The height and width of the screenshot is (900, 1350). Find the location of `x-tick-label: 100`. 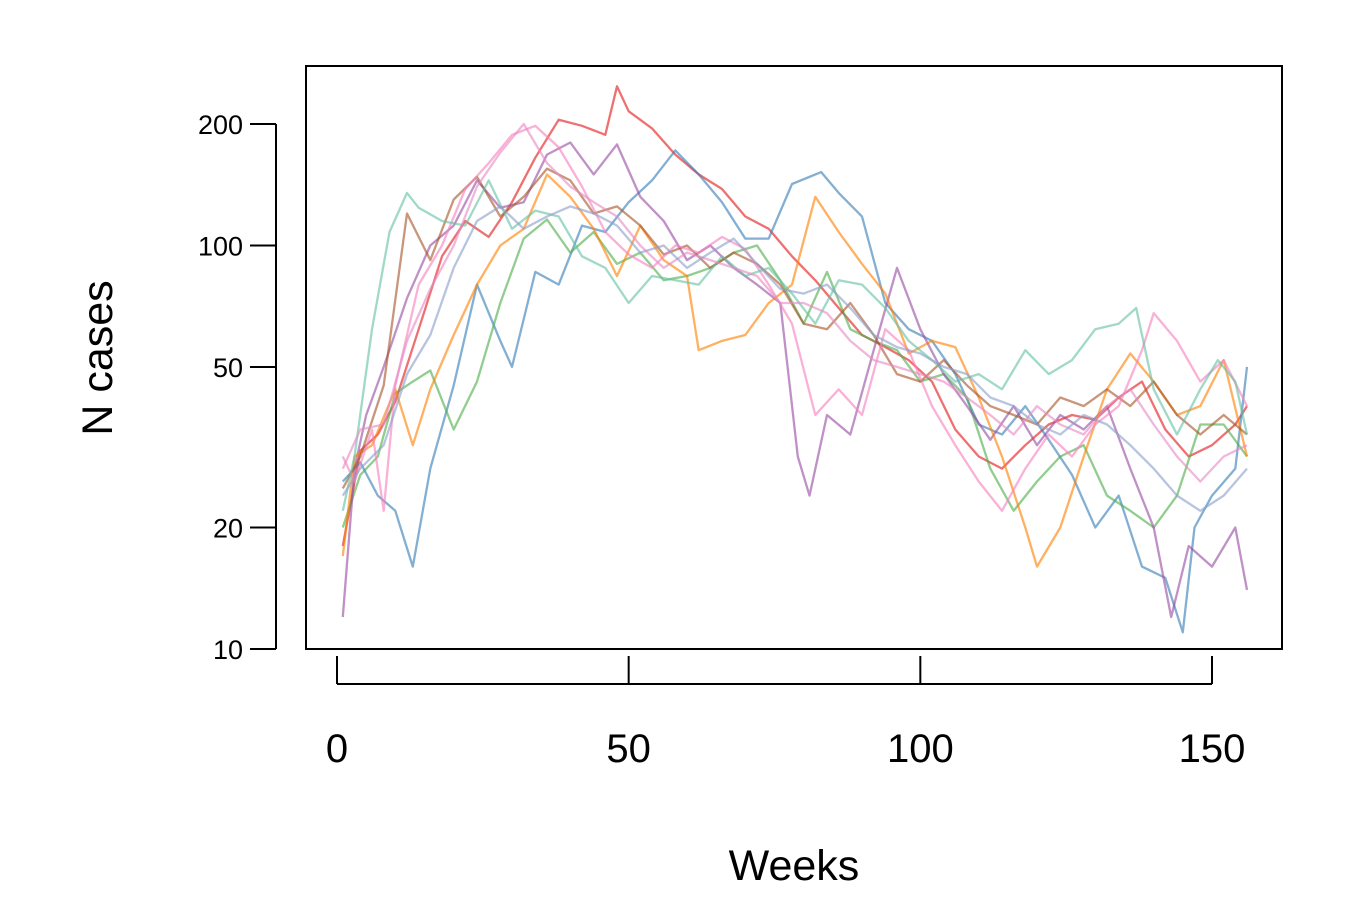

x-tick-label: 100 is located at coordinates (920, 749).